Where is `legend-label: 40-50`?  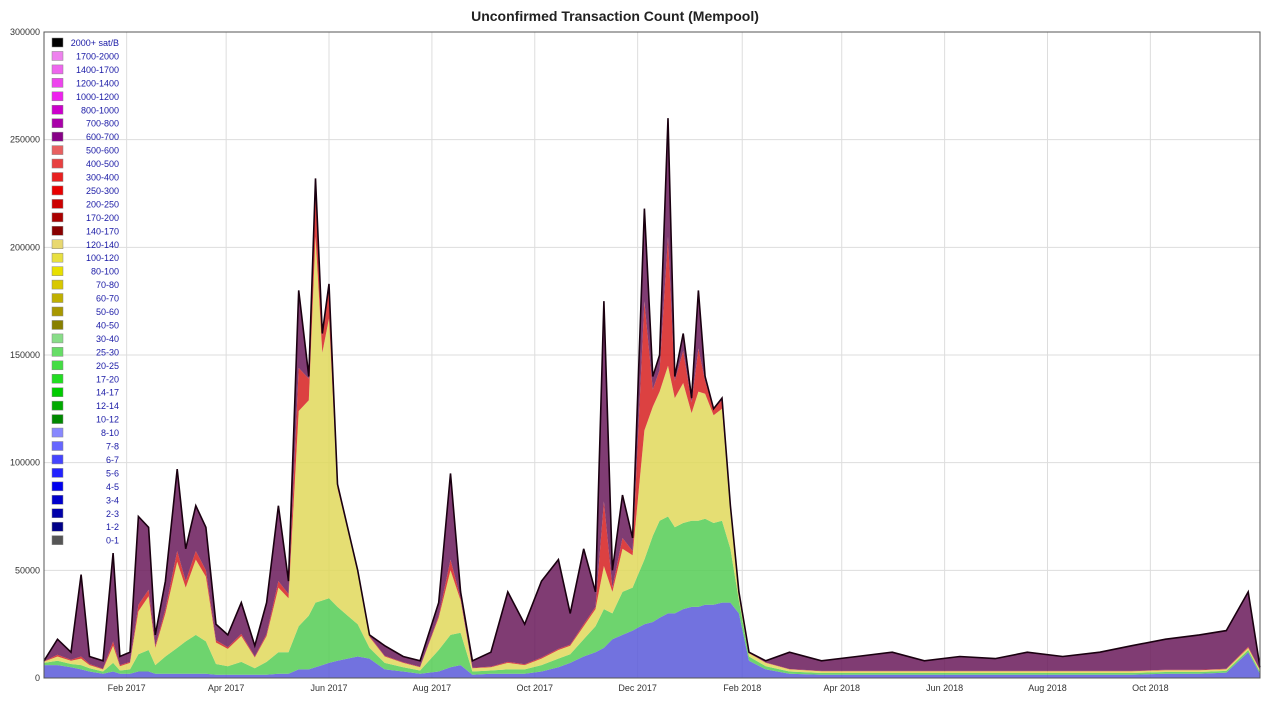 legend-label: 40-50 is located at coordinates (107, 325).